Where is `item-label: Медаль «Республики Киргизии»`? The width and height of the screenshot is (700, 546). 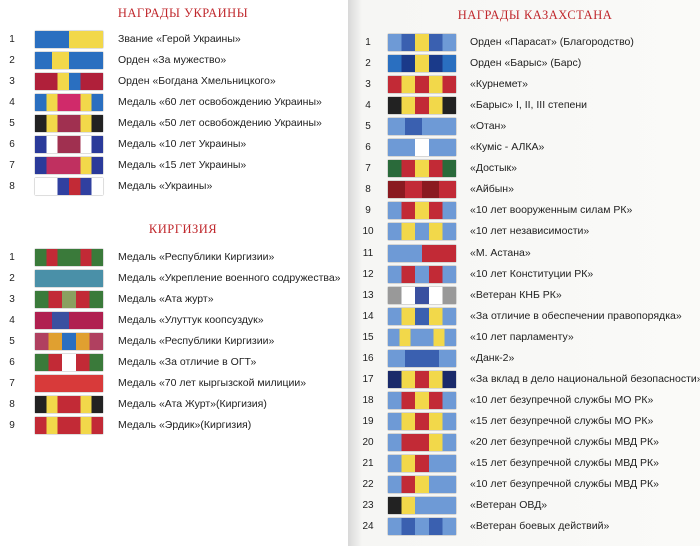 item-label: Медаль «Республики Киргизии» is located at coordinates (196, 341).